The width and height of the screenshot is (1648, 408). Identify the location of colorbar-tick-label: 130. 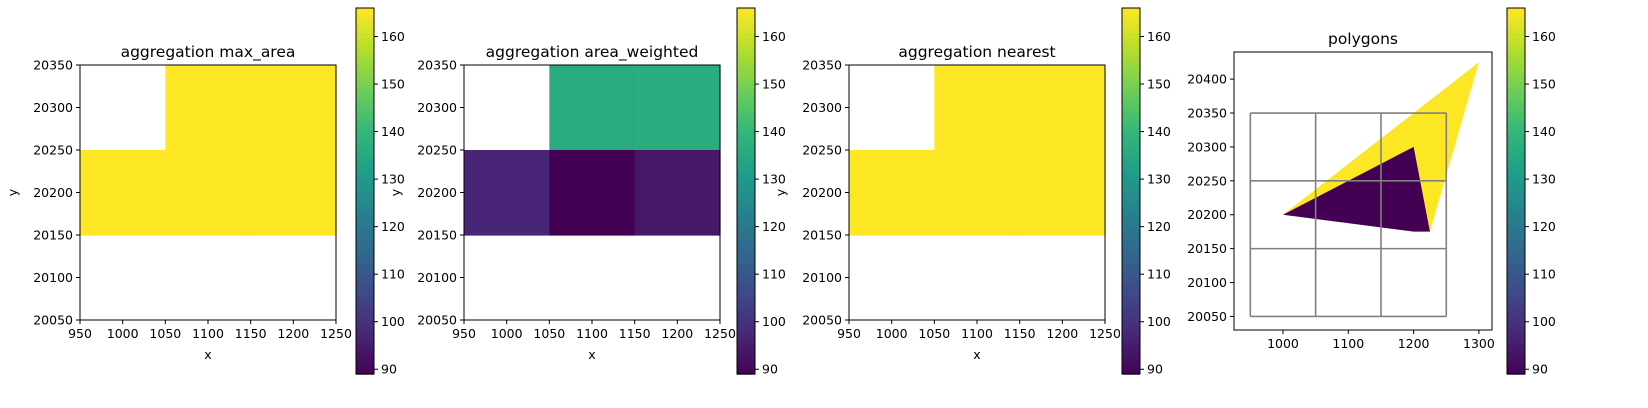
(774, 179).